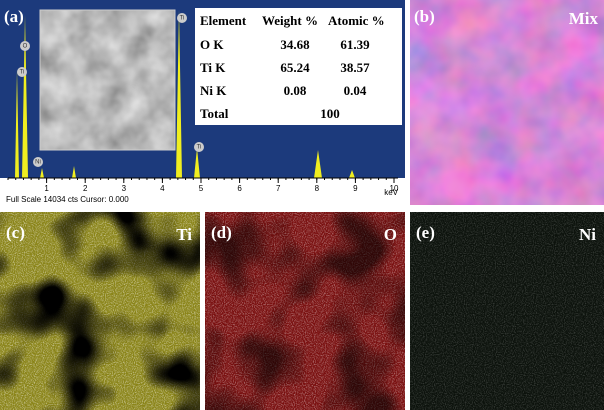 This screenshot has height=410, width=604. I want to click on cell: 65.24, so click(295, 67).